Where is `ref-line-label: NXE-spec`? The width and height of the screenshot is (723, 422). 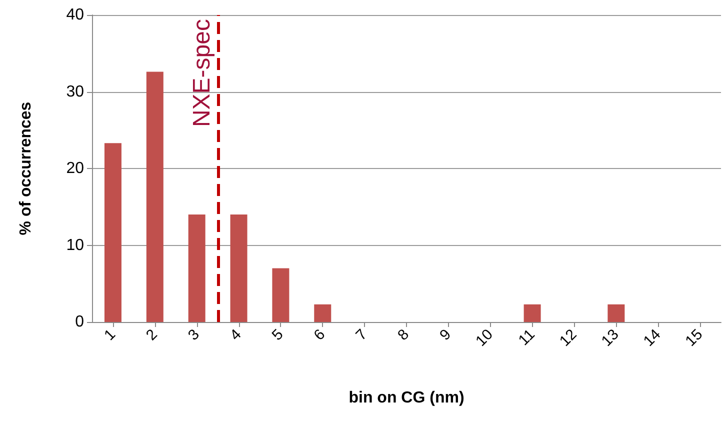 ref-line-label: NXE-spec is located at coordinates (202, 73).